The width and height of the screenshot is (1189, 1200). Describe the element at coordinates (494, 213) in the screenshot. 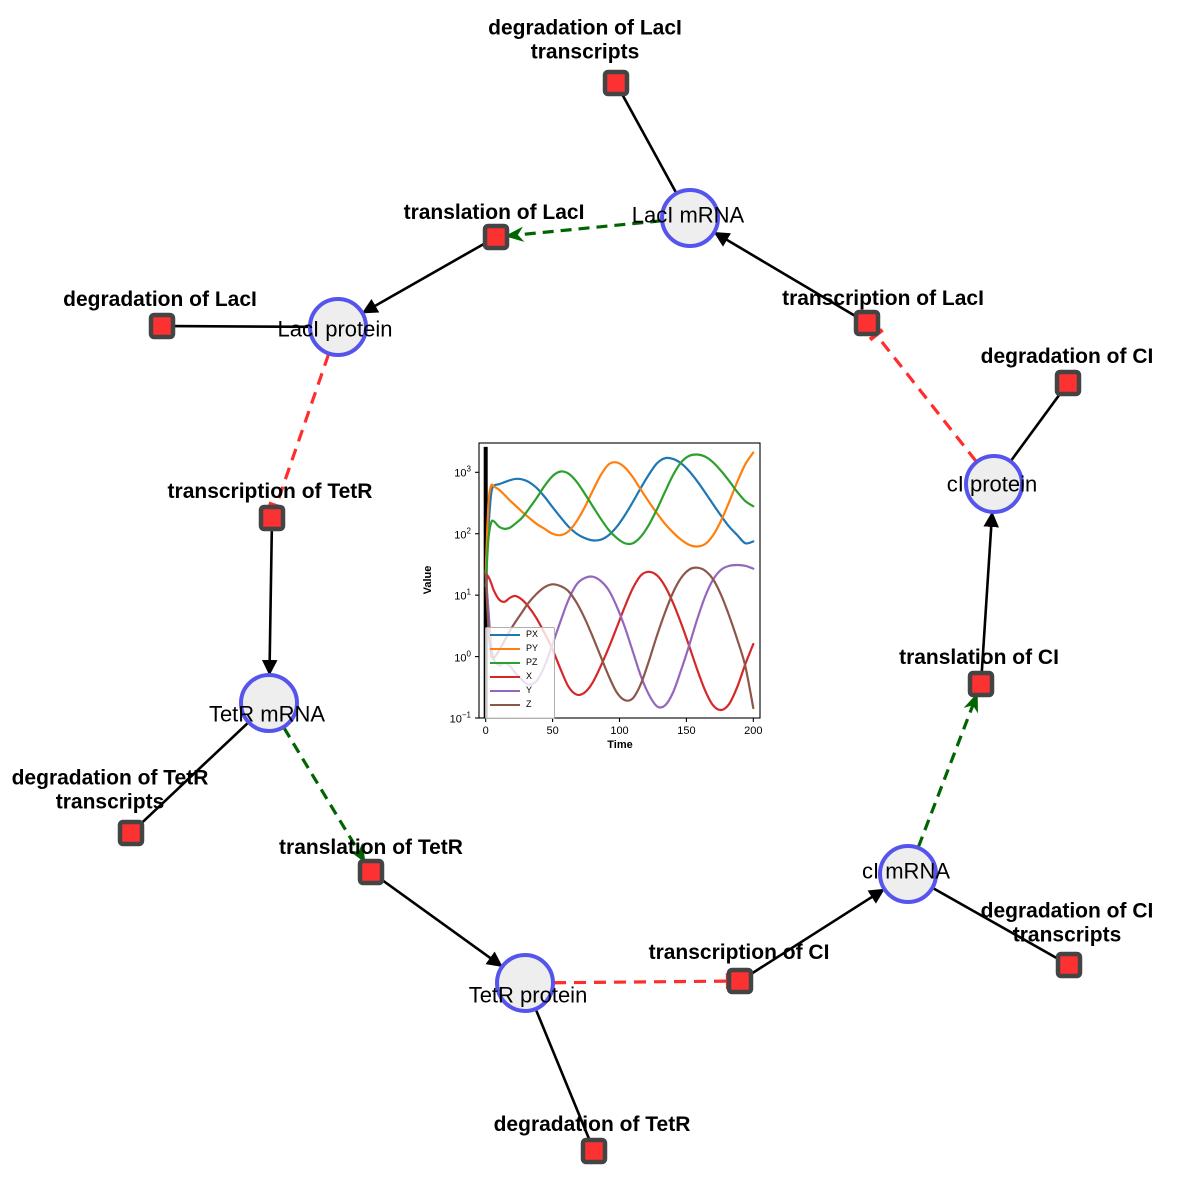

I see `reaction-label-transl_laci: translation of LacI` at that location.